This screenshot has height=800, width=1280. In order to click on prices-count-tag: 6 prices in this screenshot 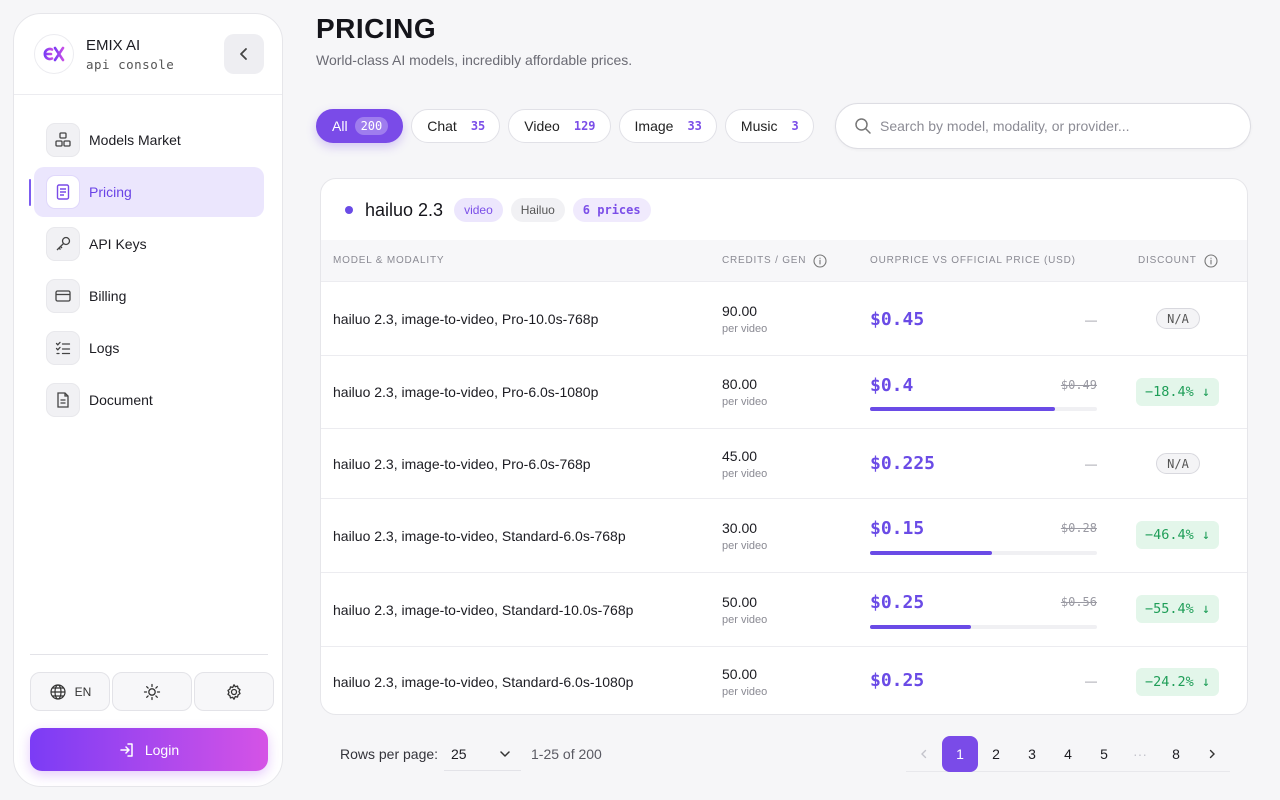, I will do `click(611, 210)`.